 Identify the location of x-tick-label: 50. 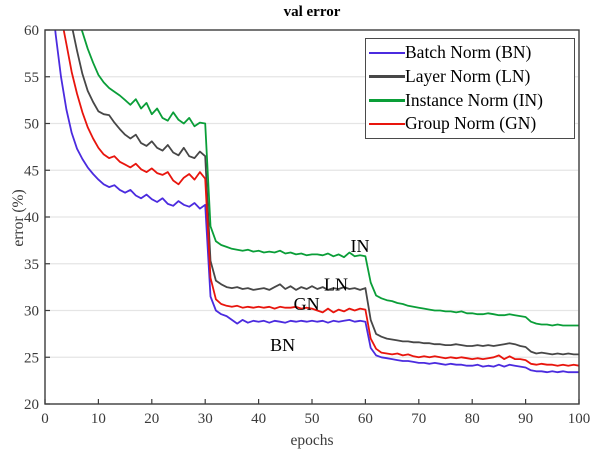
(312, 419).